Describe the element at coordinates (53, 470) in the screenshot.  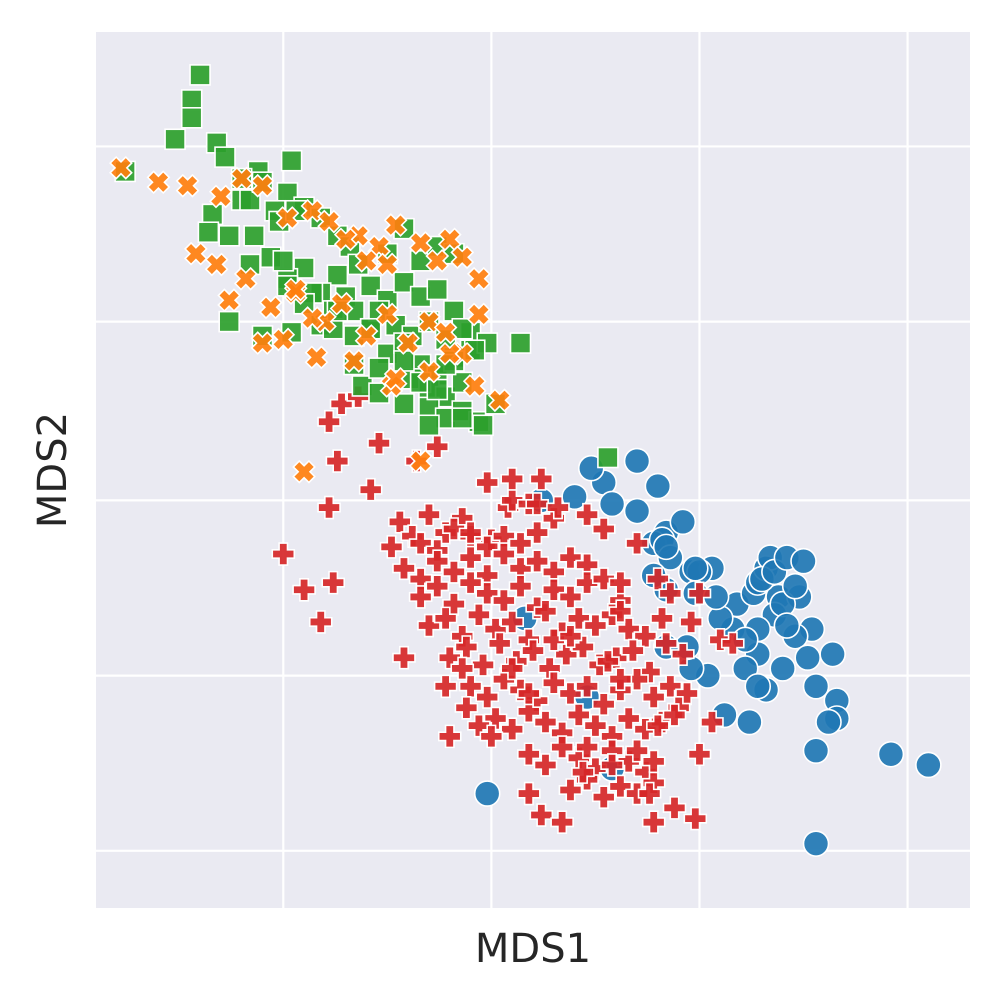
I see `y-axis-label: MDS2` at that location.